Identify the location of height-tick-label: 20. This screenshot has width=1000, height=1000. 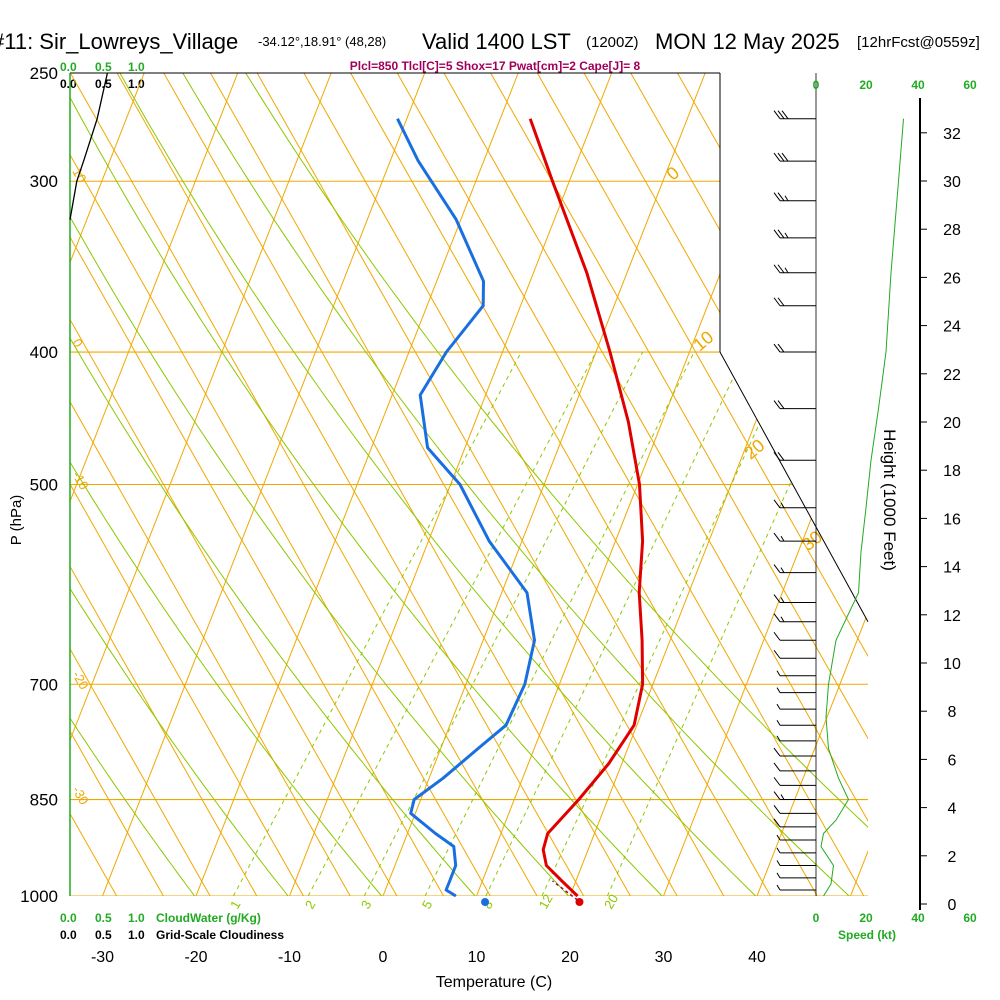
(952, 423).